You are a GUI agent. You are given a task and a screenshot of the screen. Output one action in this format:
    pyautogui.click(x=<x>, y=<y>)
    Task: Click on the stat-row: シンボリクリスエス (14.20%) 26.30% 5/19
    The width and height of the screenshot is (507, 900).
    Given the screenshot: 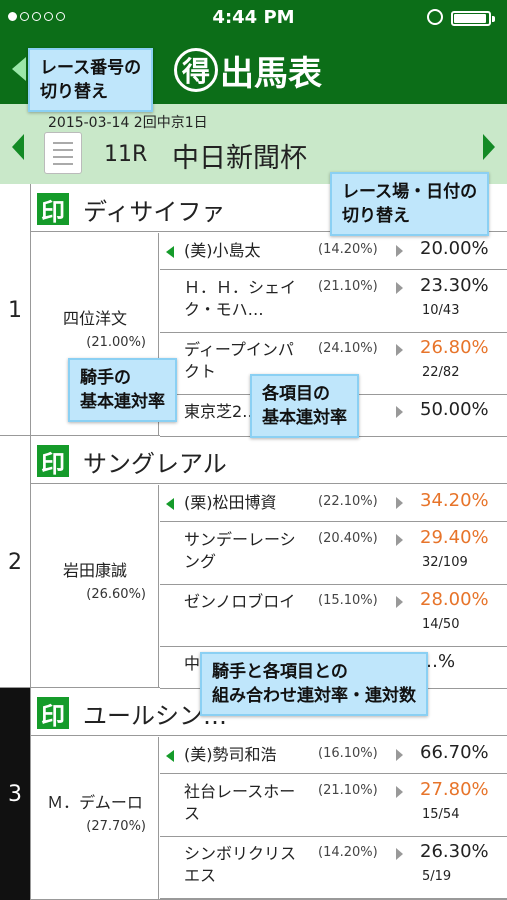 What is the action you would take?
    pyautogui.click(x=333, y=868)
    